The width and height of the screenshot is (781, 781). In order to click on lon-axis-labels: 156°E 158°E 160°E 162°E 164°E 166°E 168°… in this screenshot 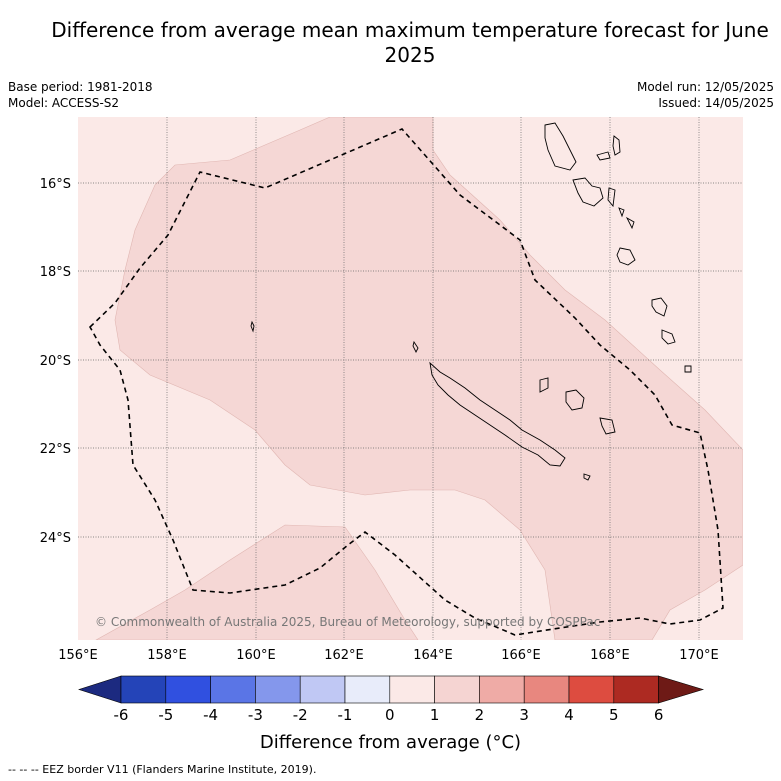, I will do `click(388, 655)`.